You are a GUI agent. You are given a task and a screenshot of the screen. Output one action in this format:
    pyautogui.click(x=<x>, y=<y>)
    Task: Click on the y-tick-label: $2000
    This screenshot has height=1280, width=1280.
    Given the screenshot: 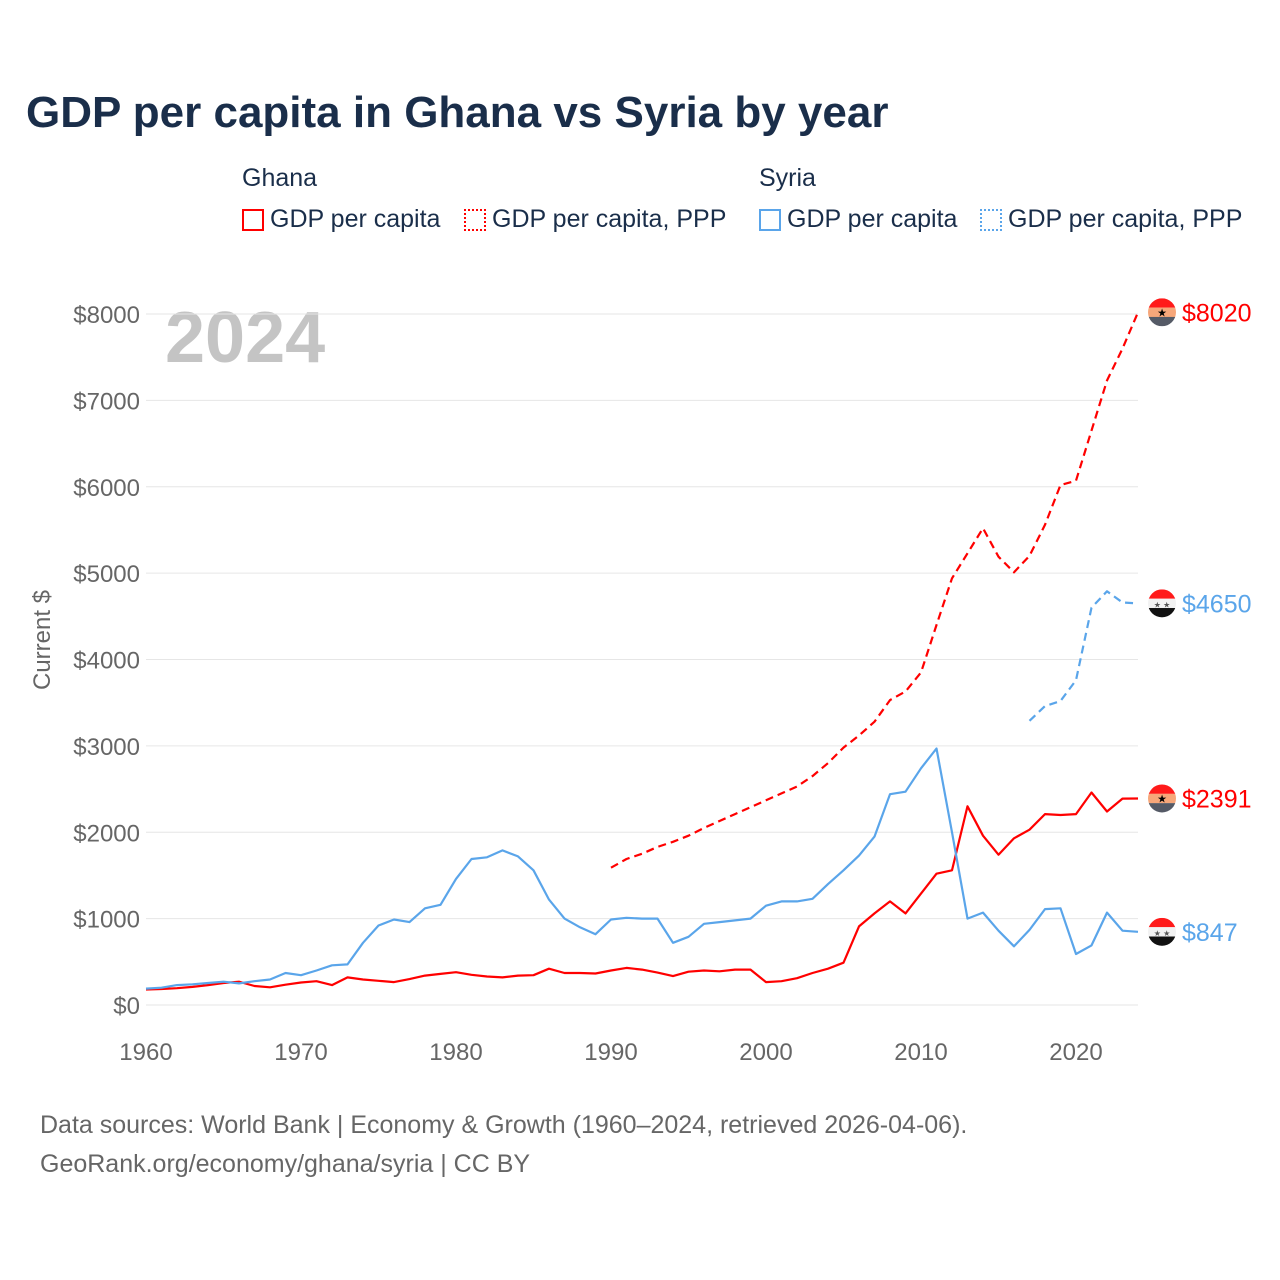 What is the action you would take?
    pyautogui.click(x=106, y=833)
    